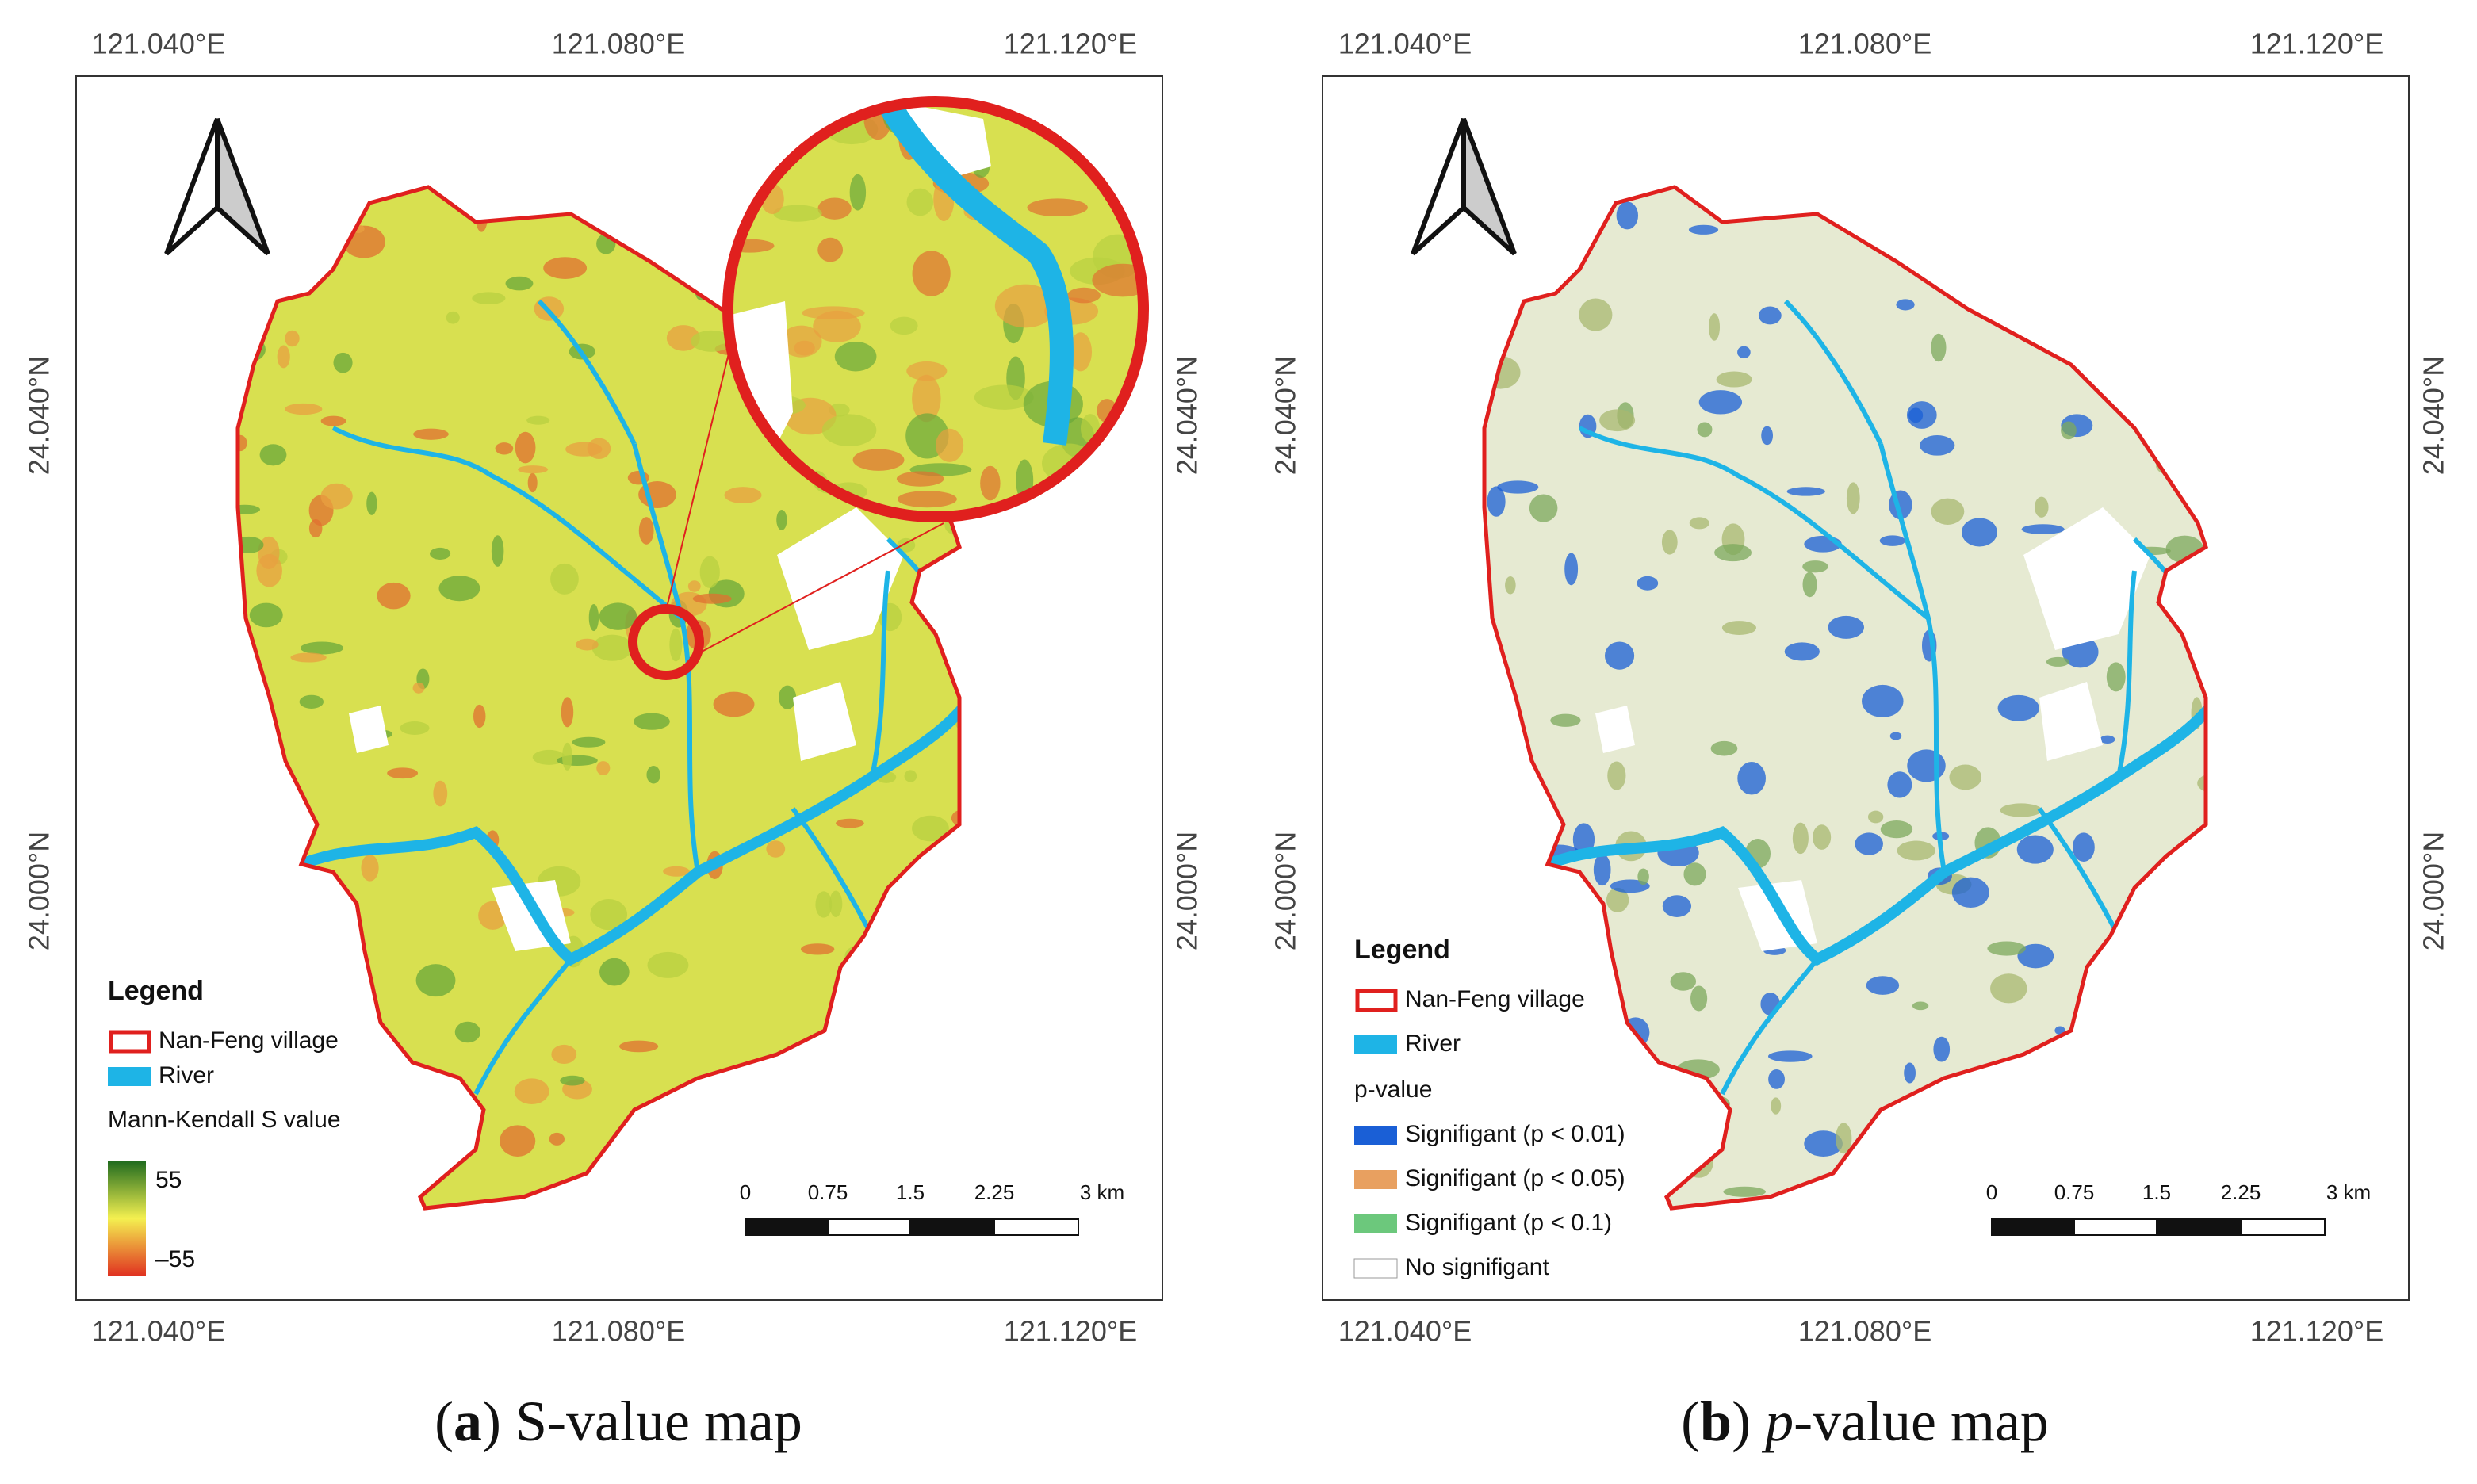 The width and height of the screenshot is (2477, 1484). Describe the element at coordinates (224, 1120) in the screenshot. I see `legend-ramp-title: Mann-Kendall S value` at that location.